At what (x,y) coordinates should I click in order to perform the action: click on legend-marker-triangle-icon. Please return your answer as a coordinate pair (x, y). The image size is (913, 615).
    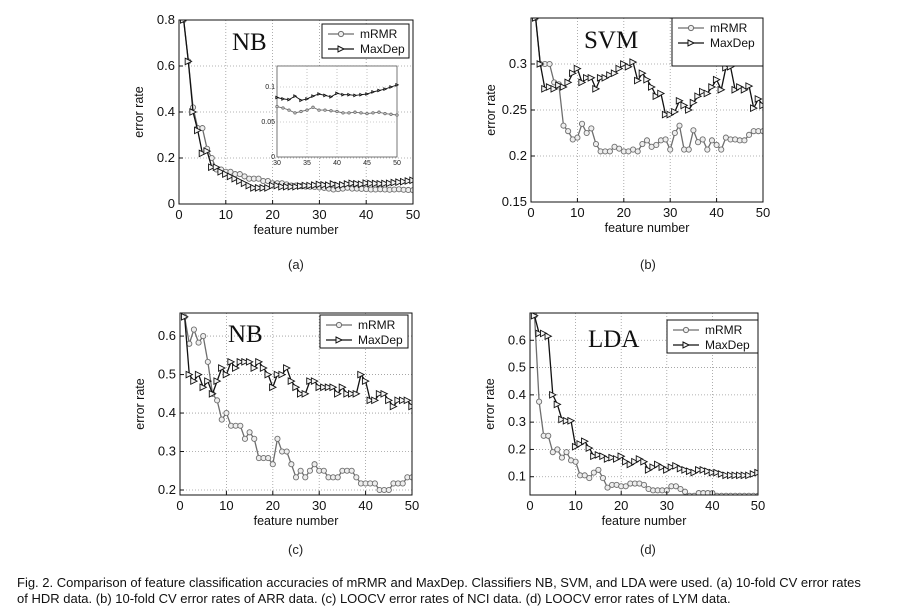
    Looking at the image, I should click on (341, 49).